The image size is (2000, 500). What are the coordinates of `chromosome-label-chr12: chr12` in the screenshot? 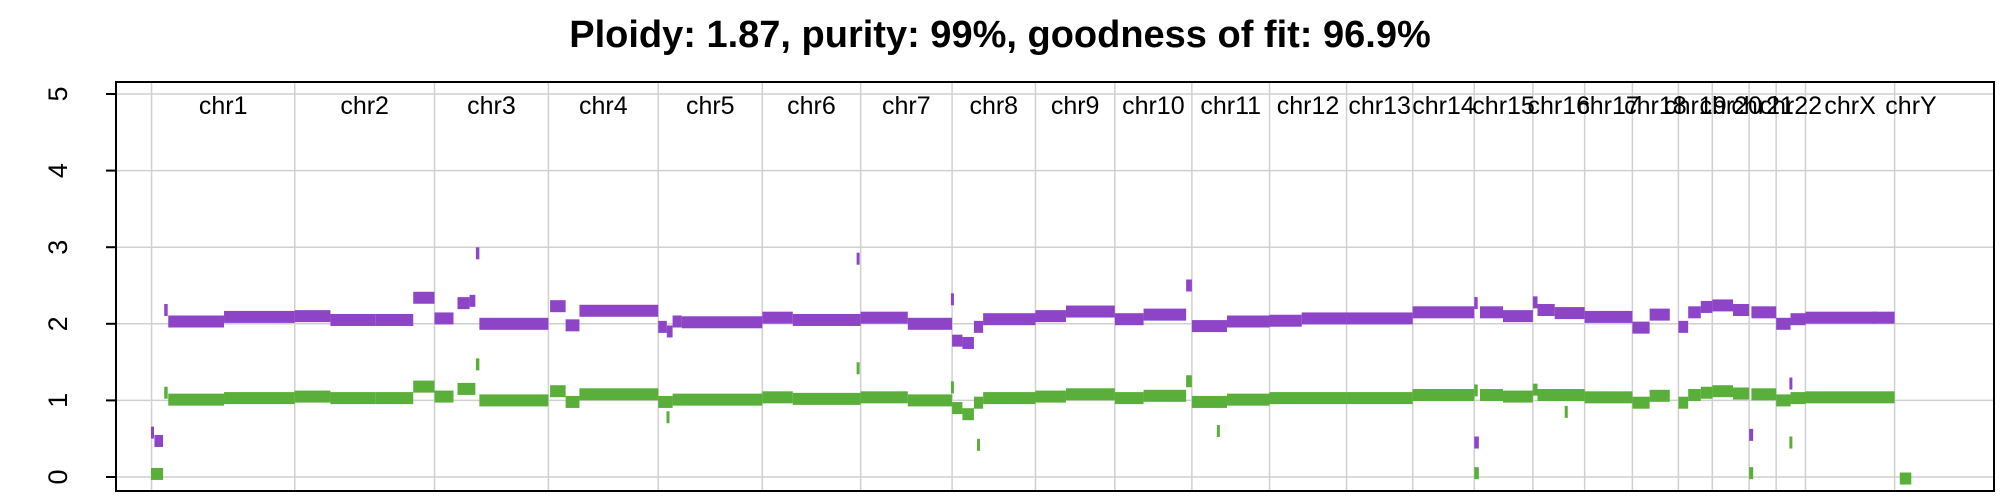 It's located at (1308, 106).